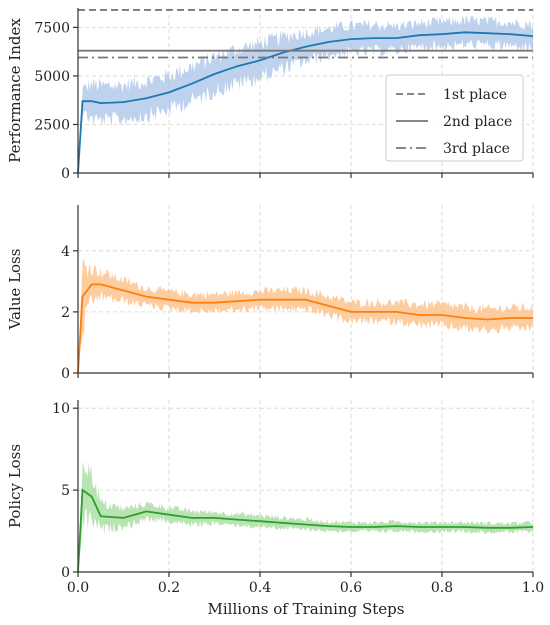 This screenshot has height=625, width=550. I want to click on y-tick-label: 5000, so click(52, 77).